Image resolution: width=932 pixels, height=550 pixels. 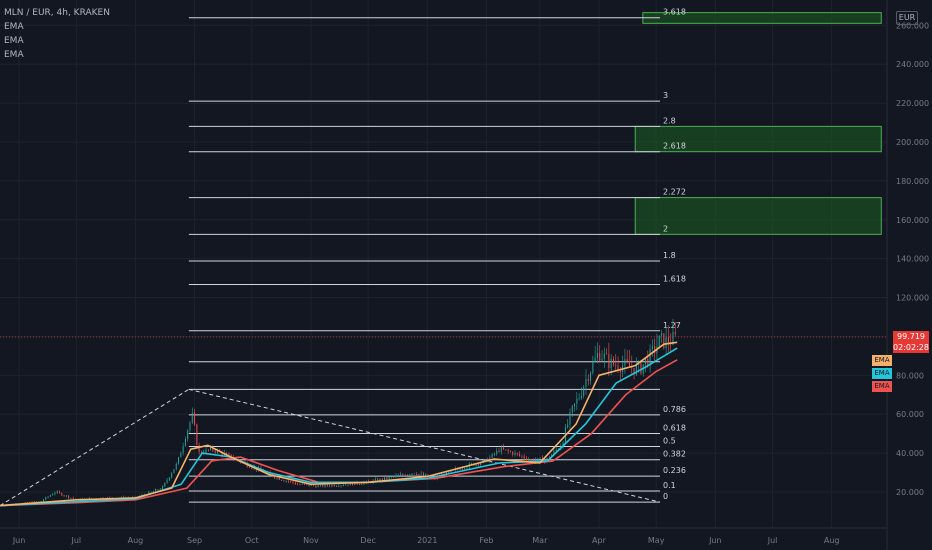 I want to click on x-tick-label: Apr, so click(x=599, y=540).